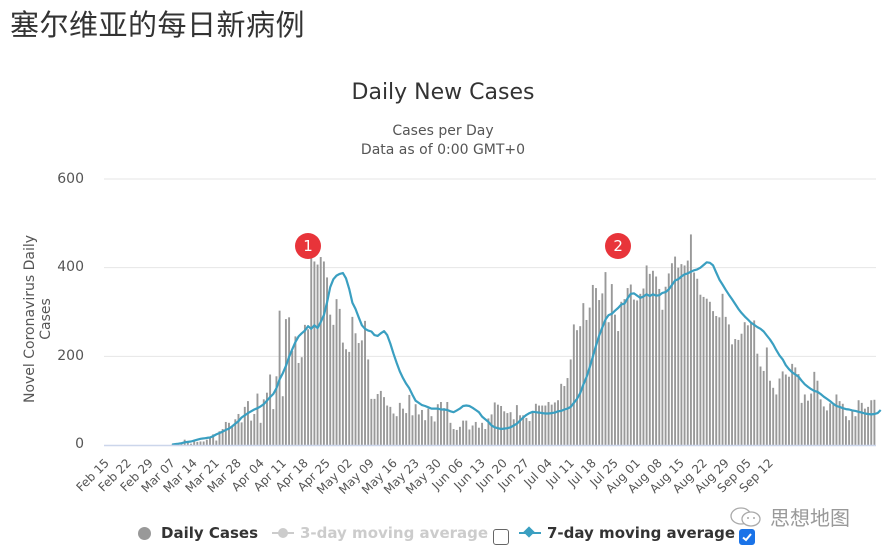  Describe the element at coordinates (394, 533) in the screenshot. I see `legend-label-3-day-average: 3-day moving average` at that location.